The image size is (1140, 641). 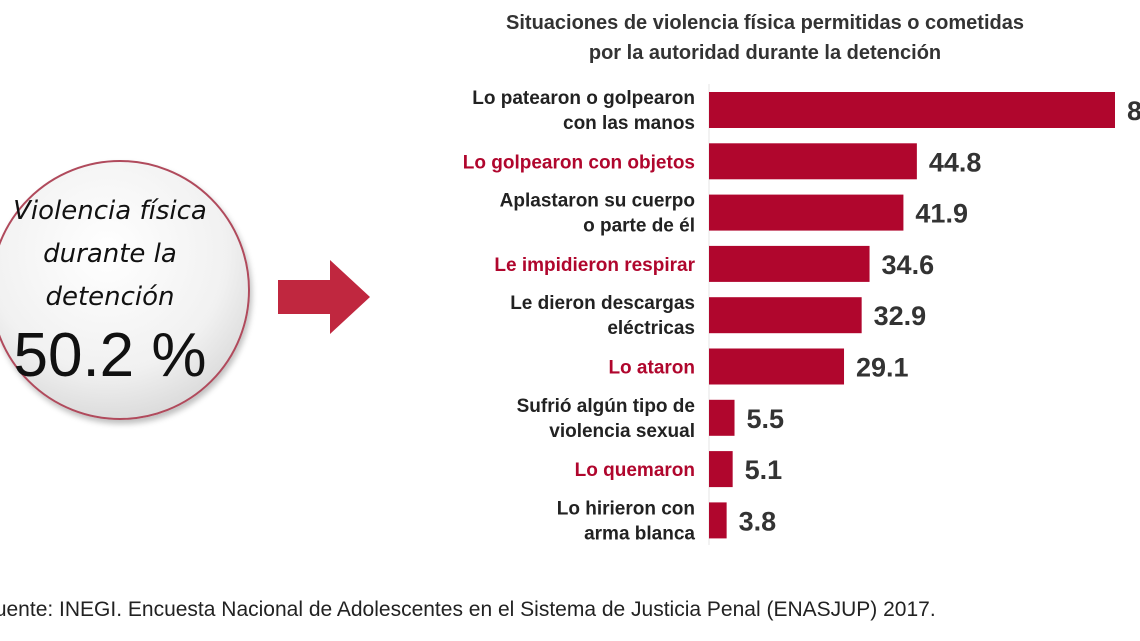 I want to click on arrow-right-icon, so click(x=324, y=297).